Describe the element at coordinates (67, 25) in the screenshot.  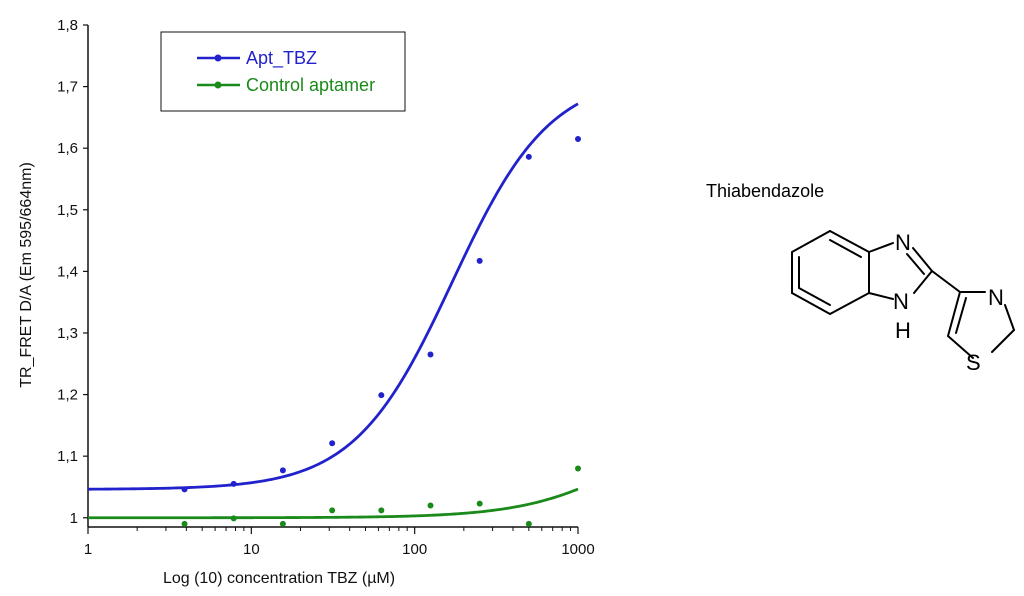
I see `y-tick-label: 1,8` at that location.